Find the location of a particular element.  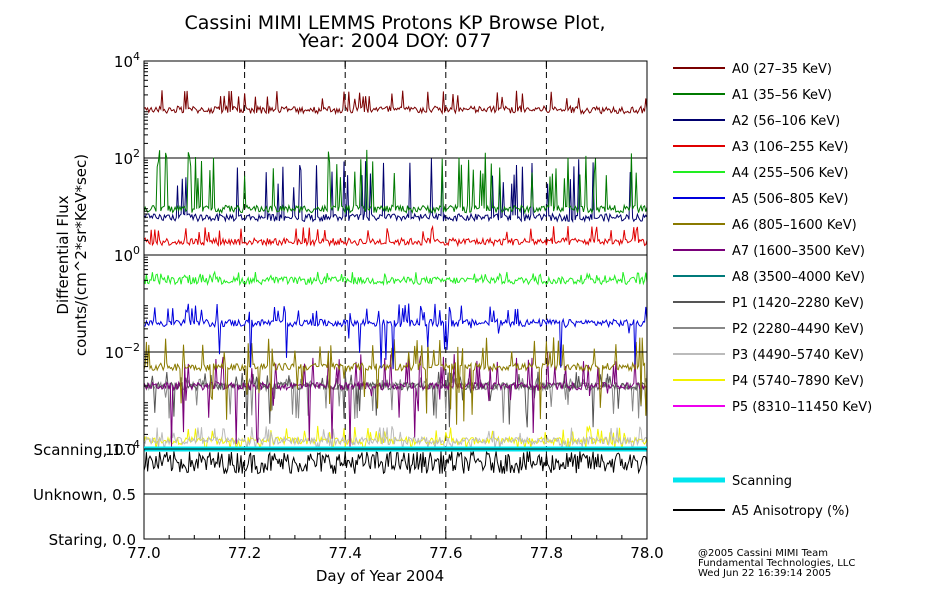

legend-label: A3 (106–255 KeV) is located at coordinates (790, 147).